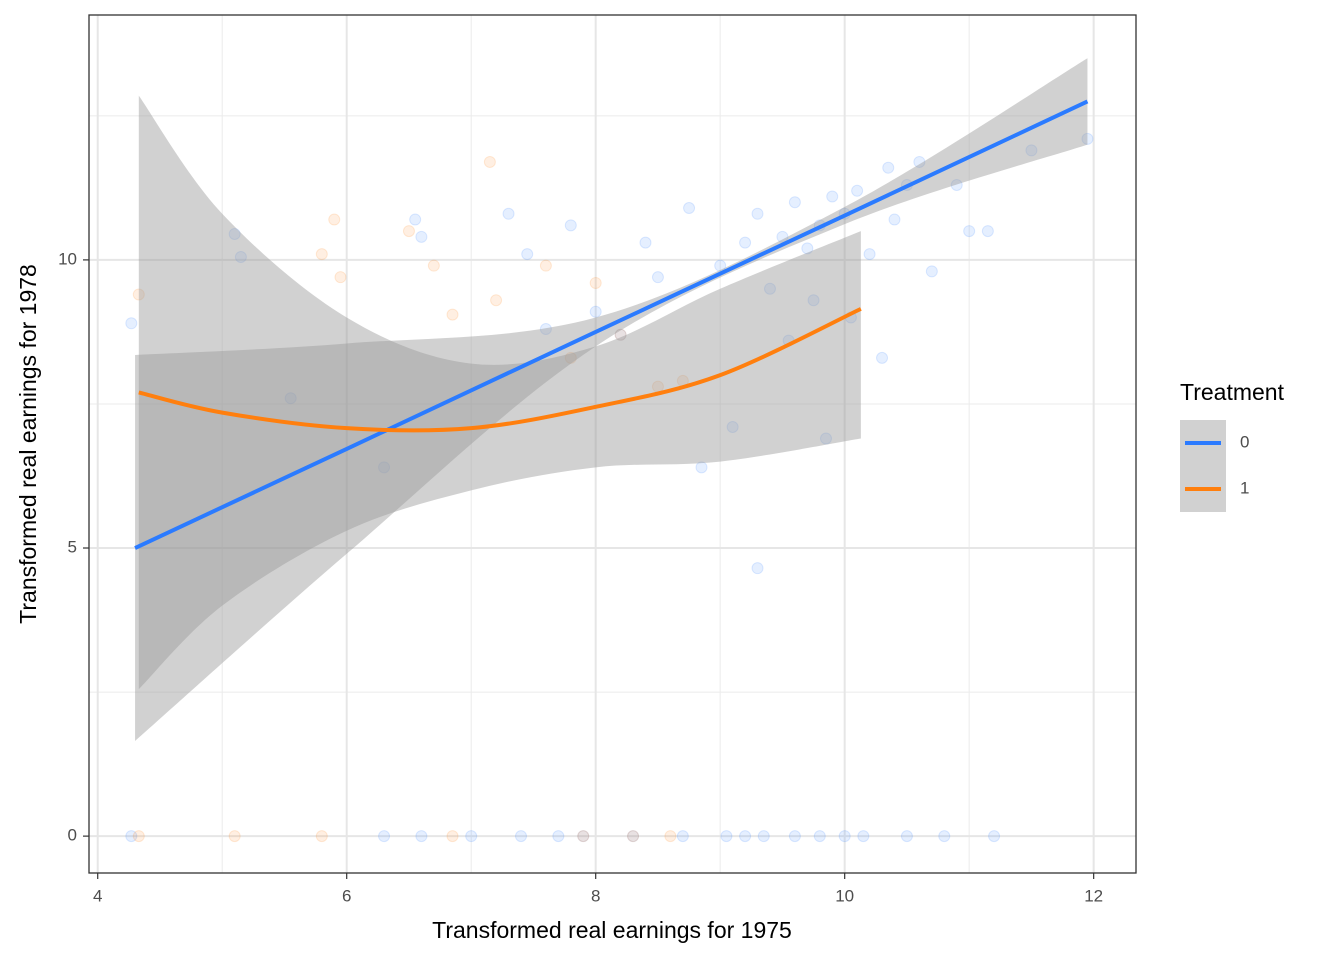 The width and height of the screenshot is (1344, 960). Describe the element at coordinates (67, 258) in the screenshot. I see `y-tick-label: 10` at that location.